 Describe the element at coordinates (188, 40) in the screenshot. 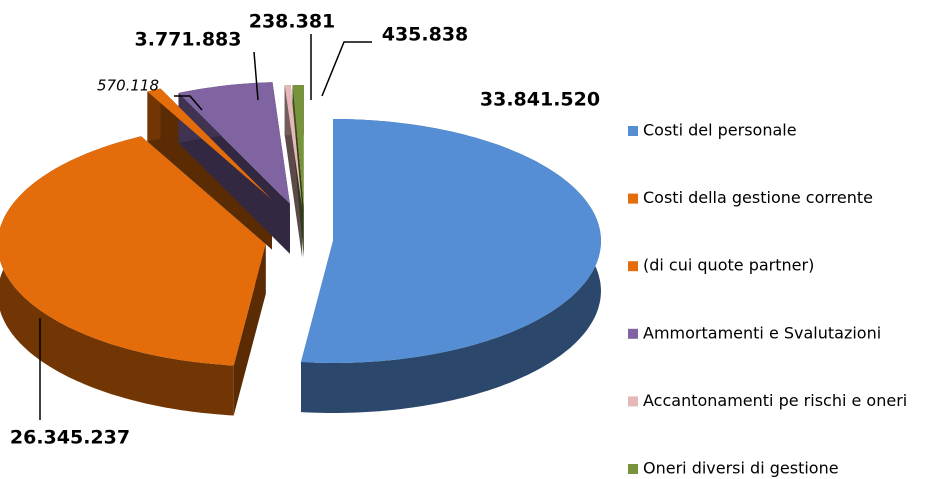

I see `data-label: 3.771.883` at that location.